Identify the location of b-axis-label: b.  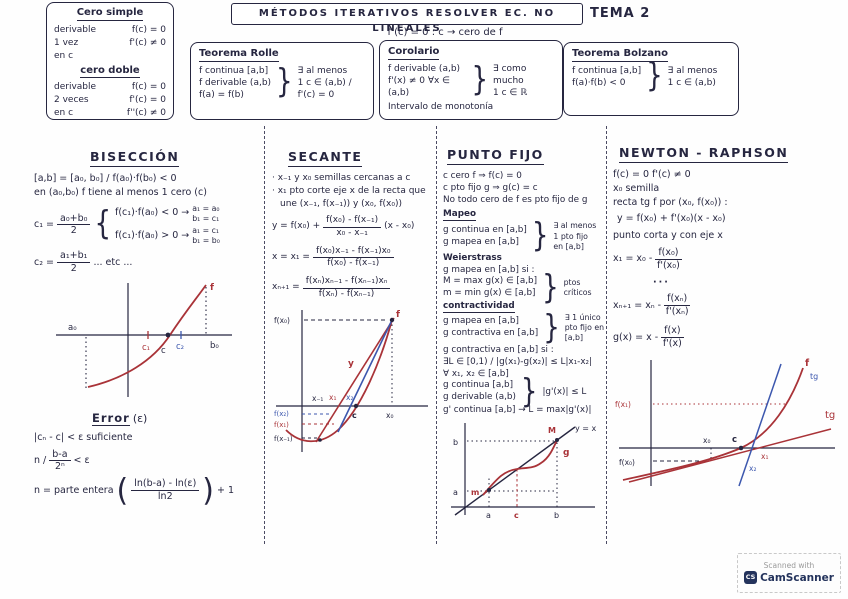
(455, 442).